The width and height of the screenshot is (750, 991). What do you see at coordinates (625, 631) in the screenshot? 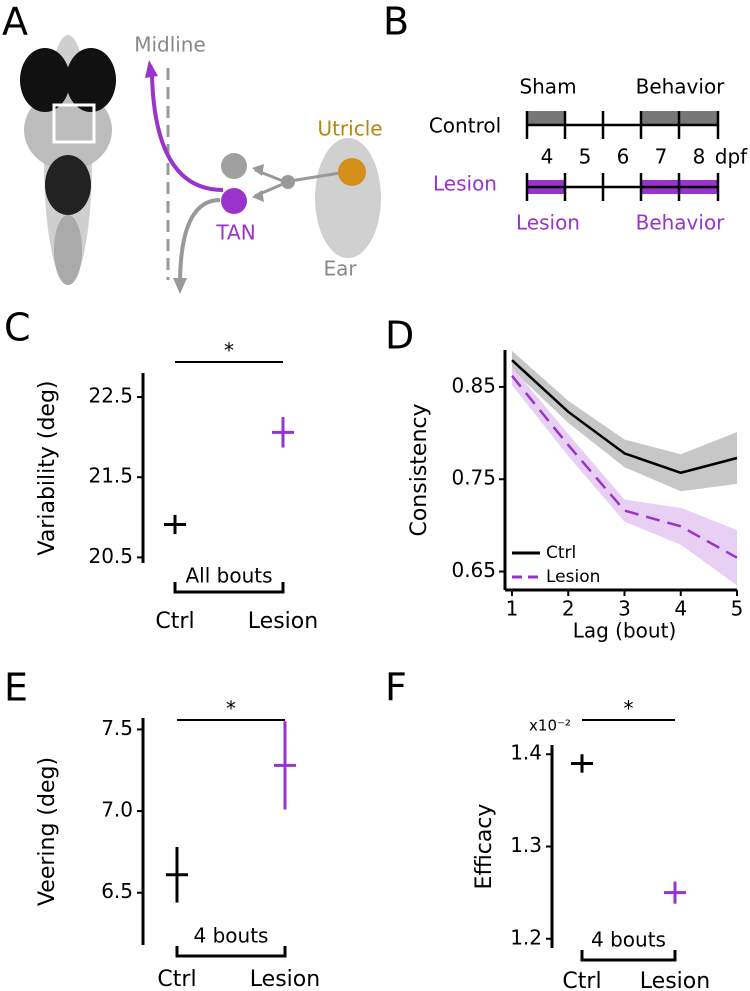
I see `x-axis-label: Lag (bout)` at bounding box center [625, 631].